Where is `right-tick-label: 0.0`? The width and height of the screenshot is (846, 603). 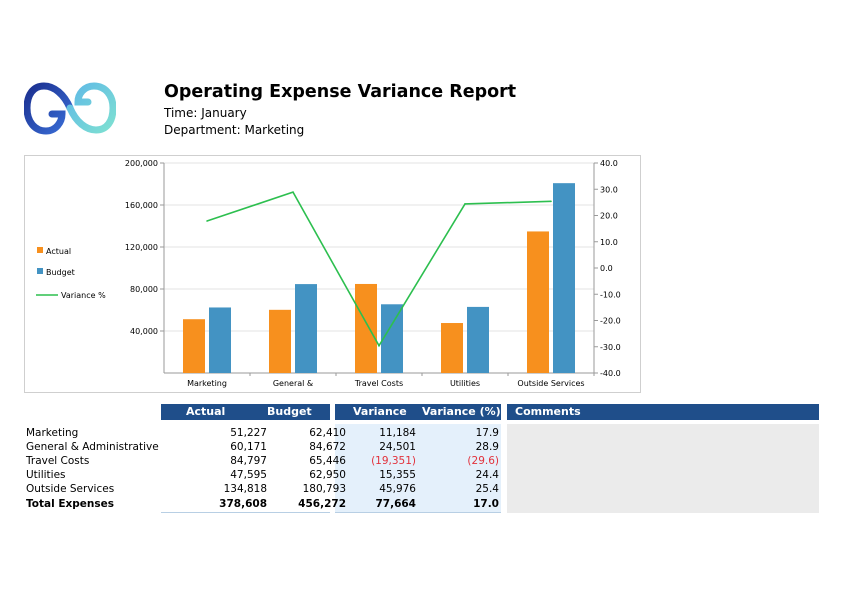
right-tick-label: 0.0 is located at coordinates (606, 268).